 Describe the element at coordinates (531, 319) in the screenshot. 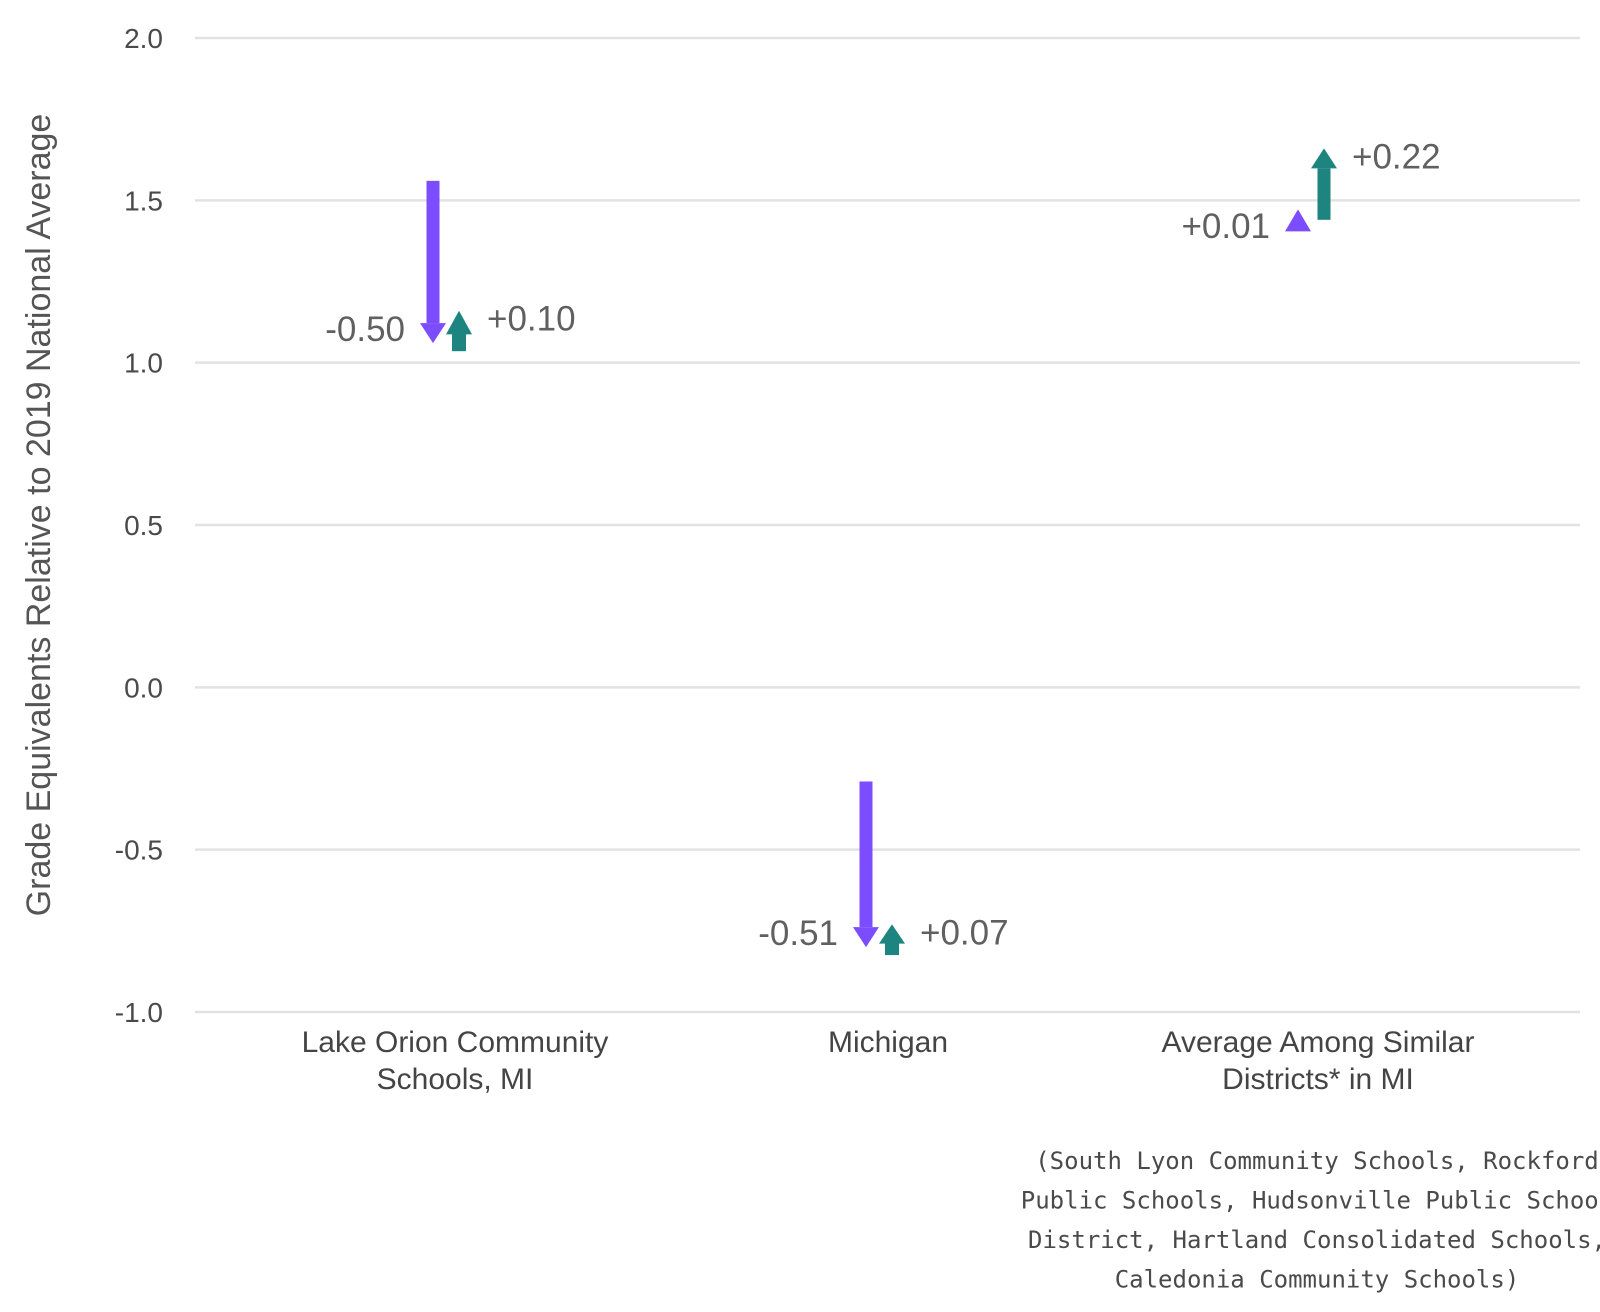

I see `recovery-value-label: +0.10` at that location.